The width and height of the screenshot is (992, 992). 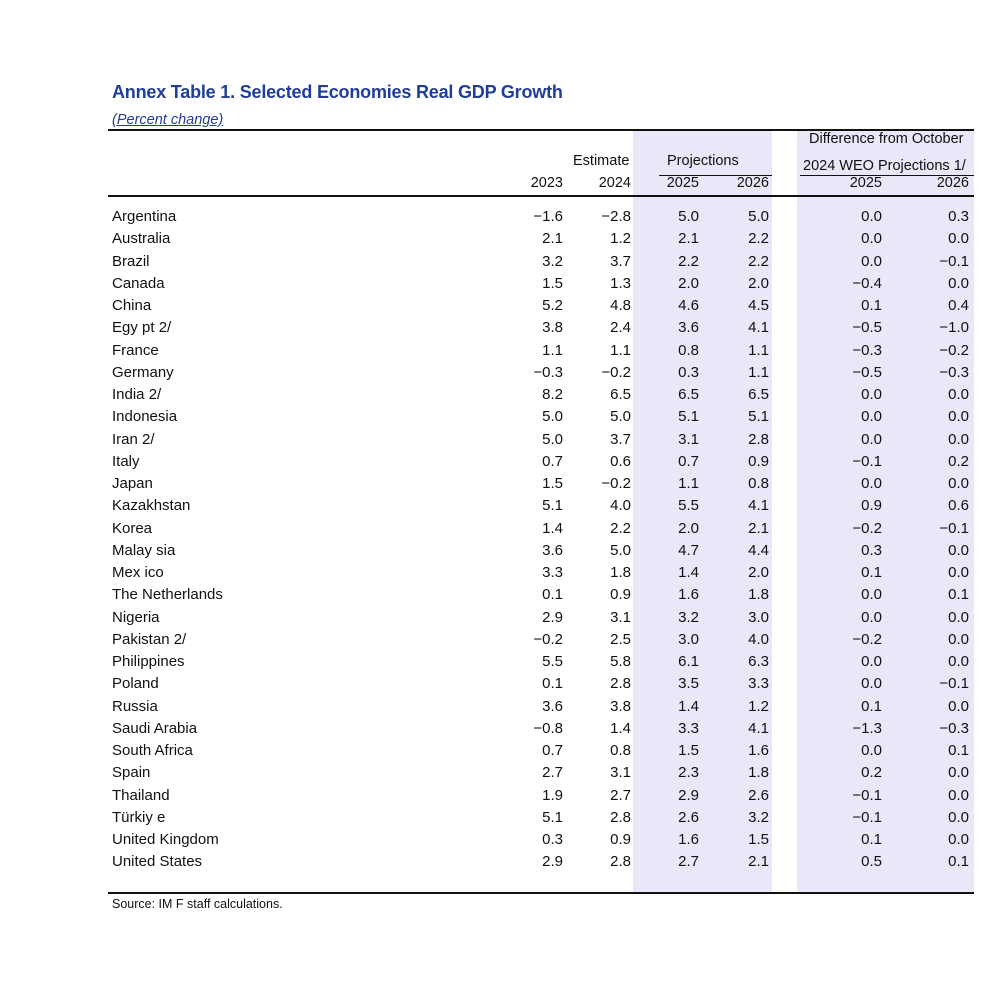 I want to click on value-cell: −0.5, so click(x=867, y=372).